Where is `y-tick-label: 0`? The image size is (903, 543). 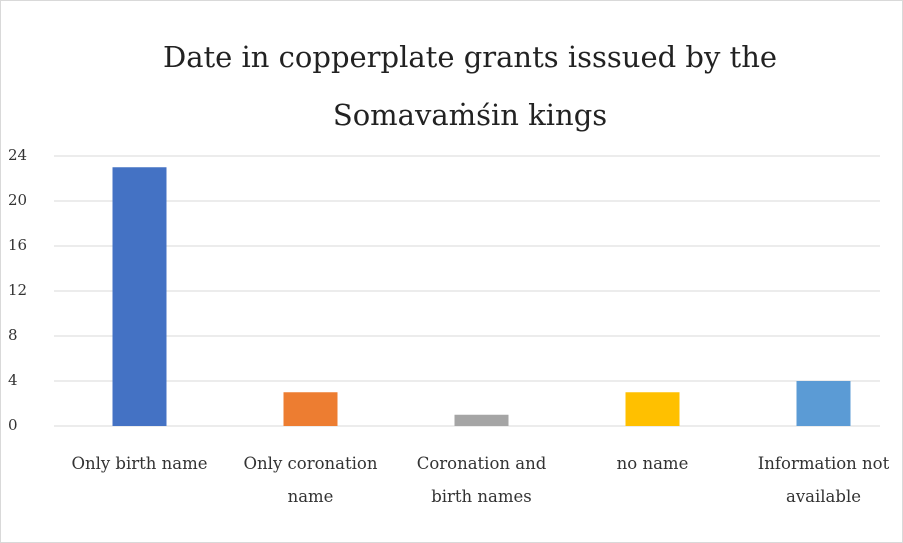
y-tick-label: 0 is located at coordinates (13, 425).